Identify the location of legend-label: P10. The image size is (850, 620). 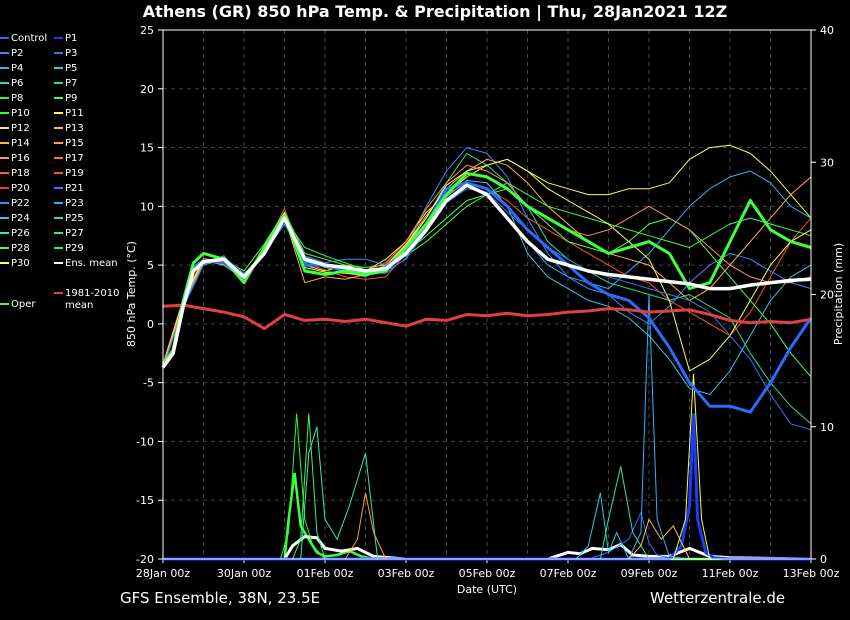
(20, 113).